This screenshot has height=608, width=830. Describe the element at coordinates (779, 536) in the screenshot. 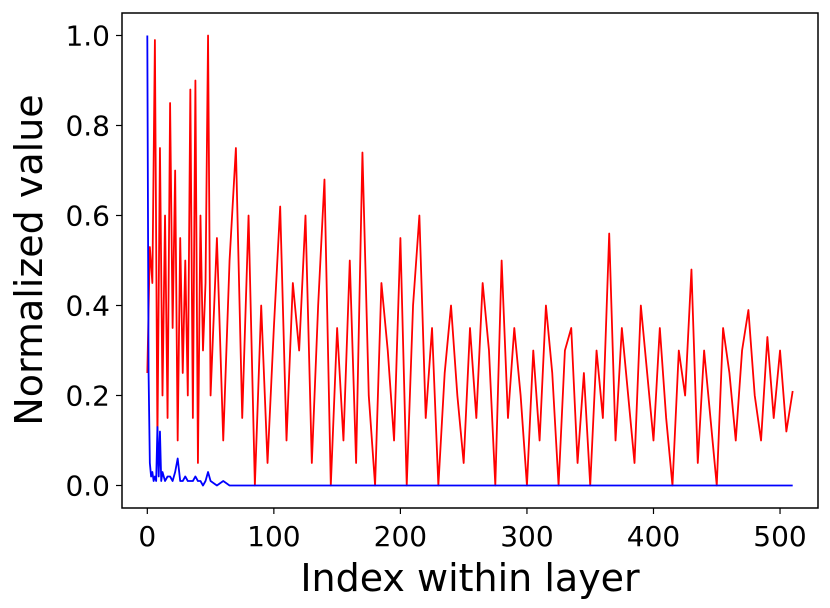

I see `x-tick-label: 500` at that location.